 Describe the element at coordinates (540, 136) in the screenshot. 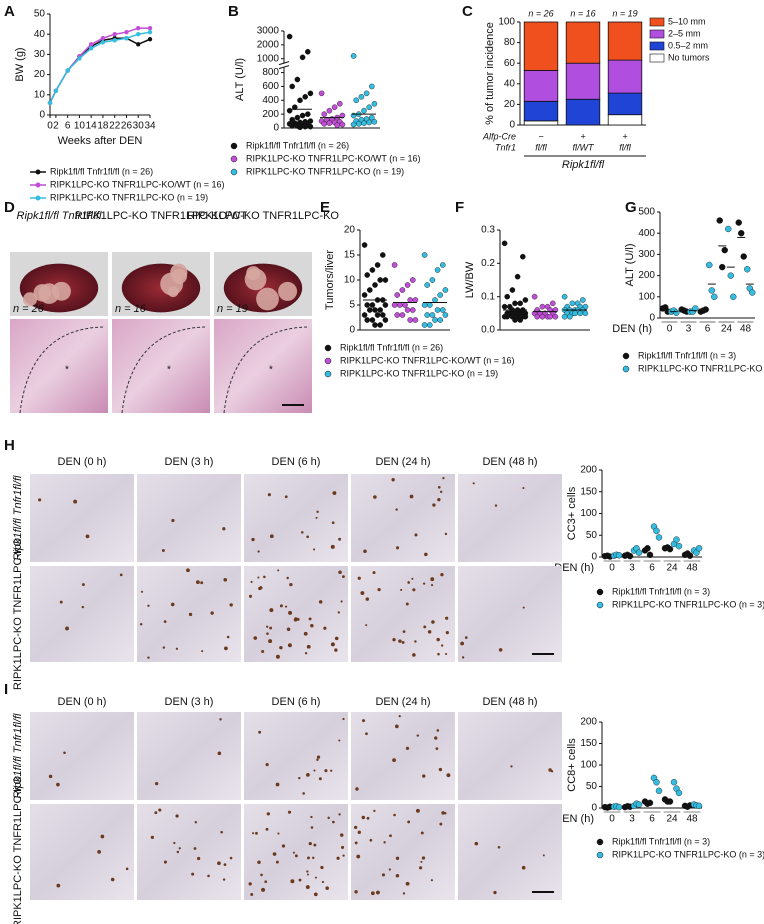

I see `row-value: −` at that location.